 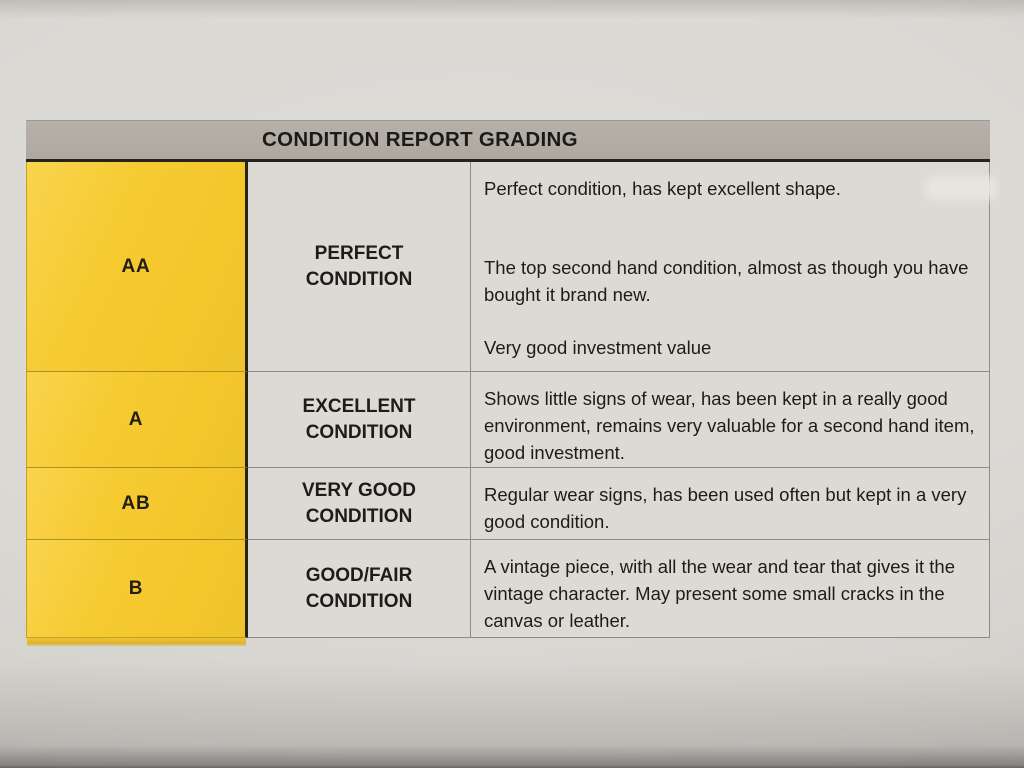 I want to click on condition-label: PERFECT CONDITION, so click(x=359, y=266).